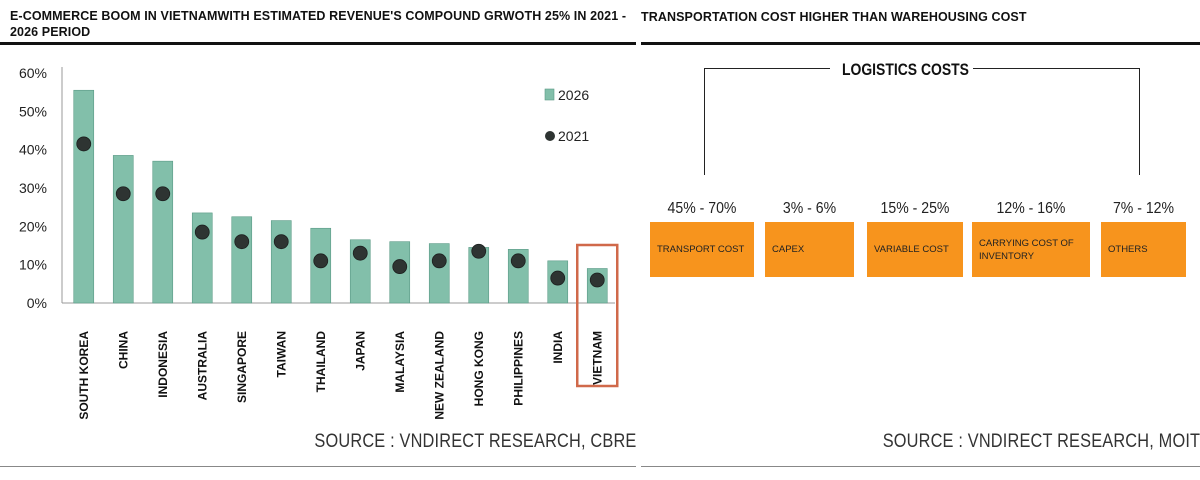 The height and width of the screenshot is (480, 1200). I want to click on bottom-rule, so click(318, 466).